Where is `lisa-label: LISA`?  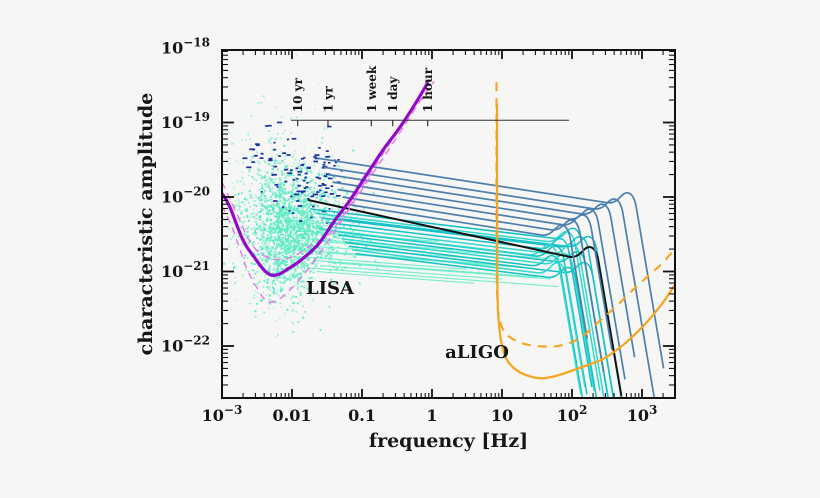
lisa-label: LISA is located at coordinates (330, 288).